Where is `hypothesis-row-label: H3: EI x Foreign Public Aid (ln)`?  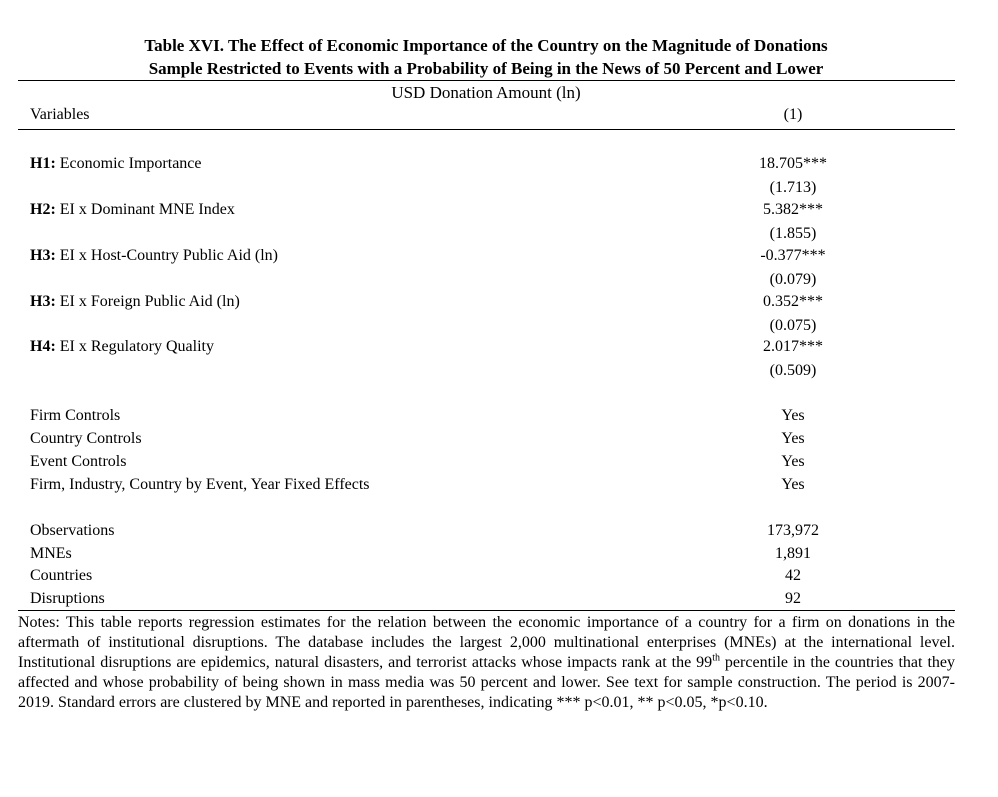 hypothesis-row-label: H3: EI x Foreign Public Aid (ln) is located at coordinates (135, 301).